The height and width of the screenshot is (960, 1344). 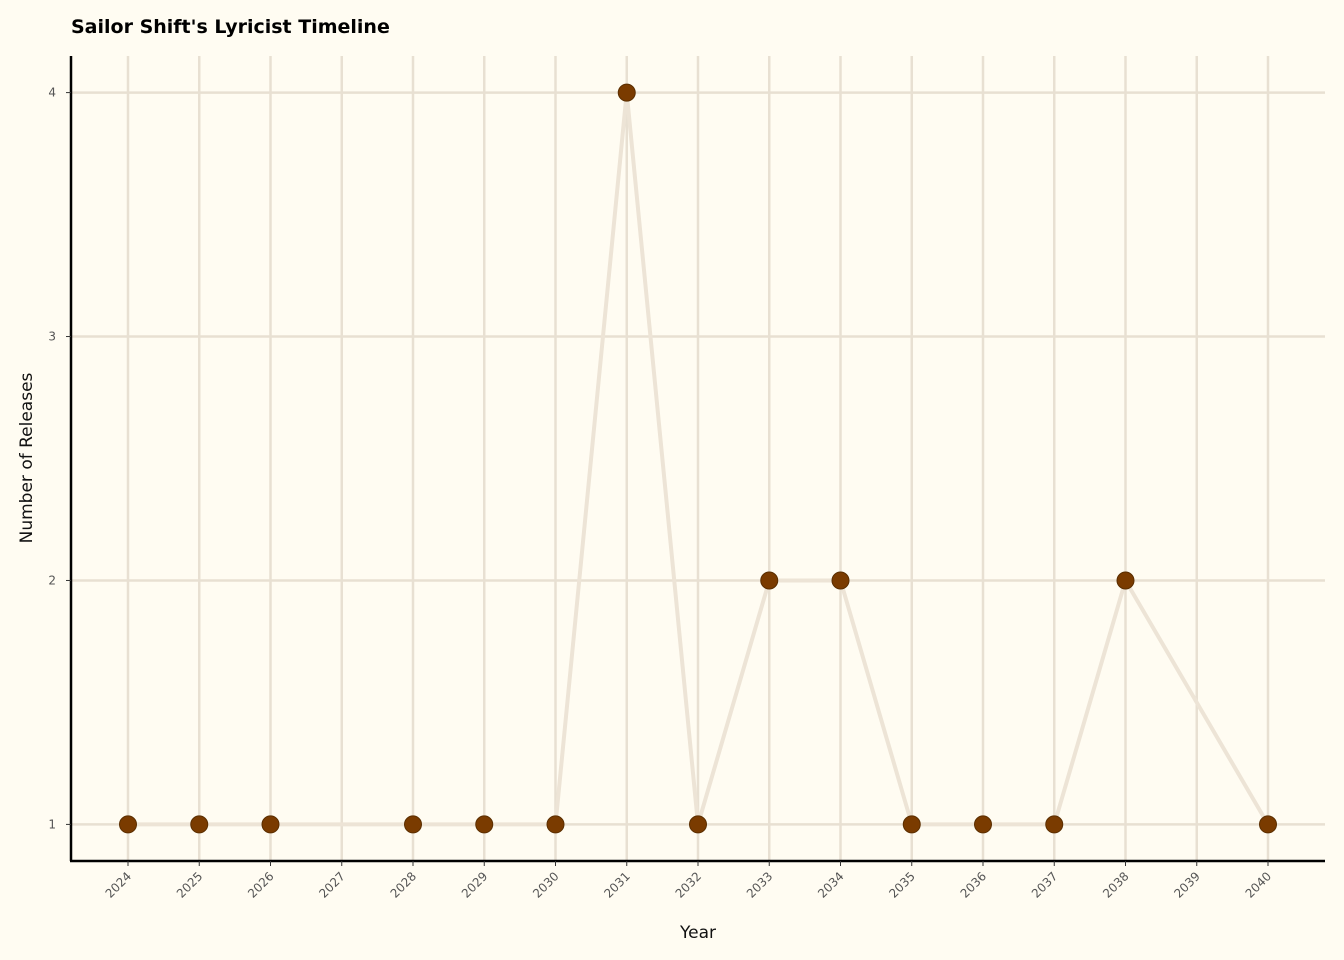 I want to click on x-tick-label: 2040, so click(x=1258, y=884).